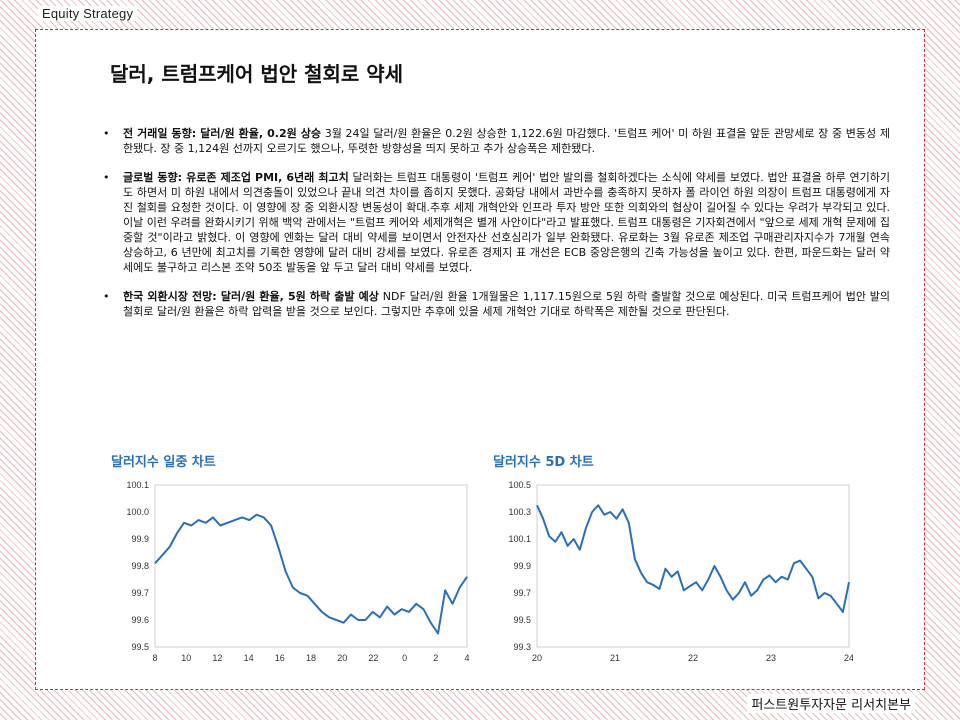  Describe the element at coordinates (186, 658) in the screenshot. I see `x-tick-label: 10` at that location.